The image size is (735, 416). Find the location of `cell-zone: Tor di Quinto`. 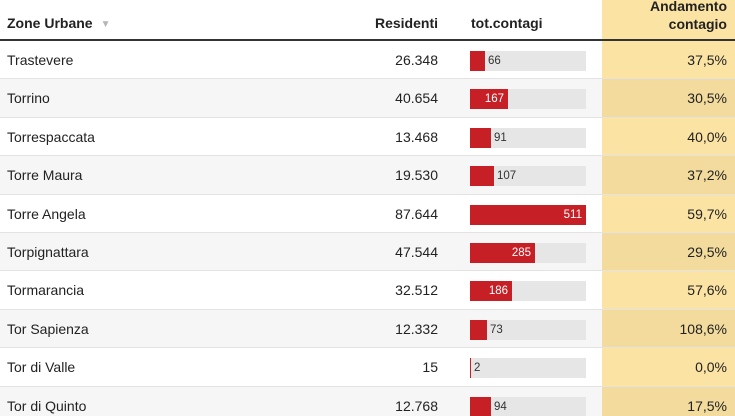

cell-zone: Tor di Quinto is located at coordinates (47, 405).